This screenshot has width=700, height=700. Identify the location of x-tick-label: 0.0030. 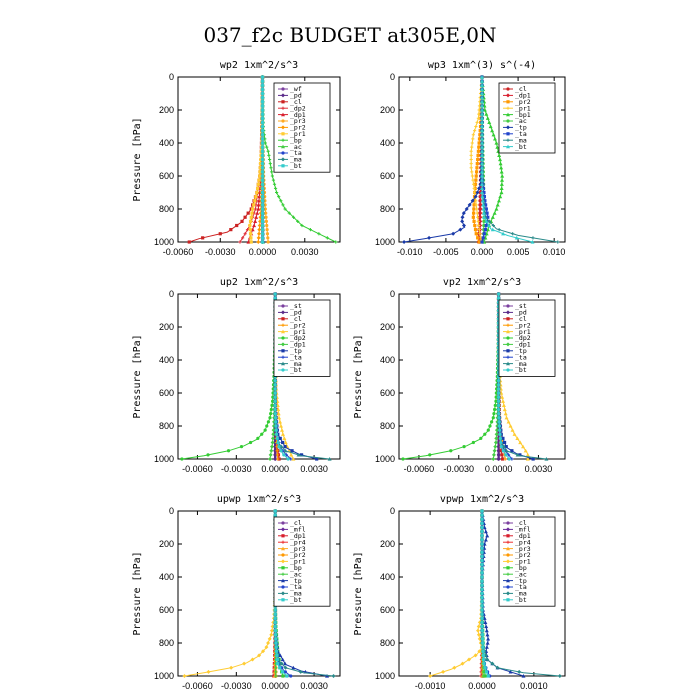
(314, 469).